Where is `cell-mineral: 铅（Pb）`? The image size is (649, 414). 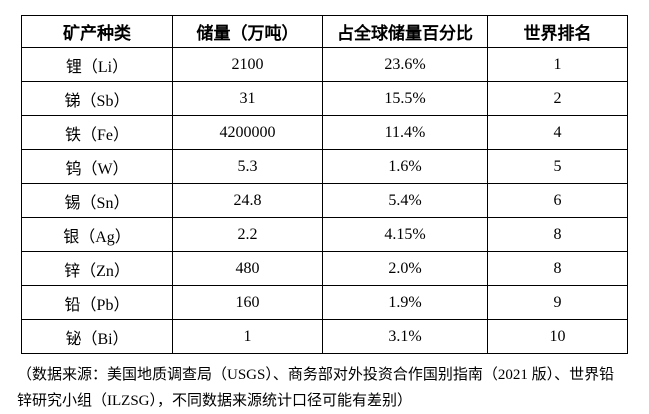
cell-mineral: 铅（Pb） is located at coordinates (97, 302).